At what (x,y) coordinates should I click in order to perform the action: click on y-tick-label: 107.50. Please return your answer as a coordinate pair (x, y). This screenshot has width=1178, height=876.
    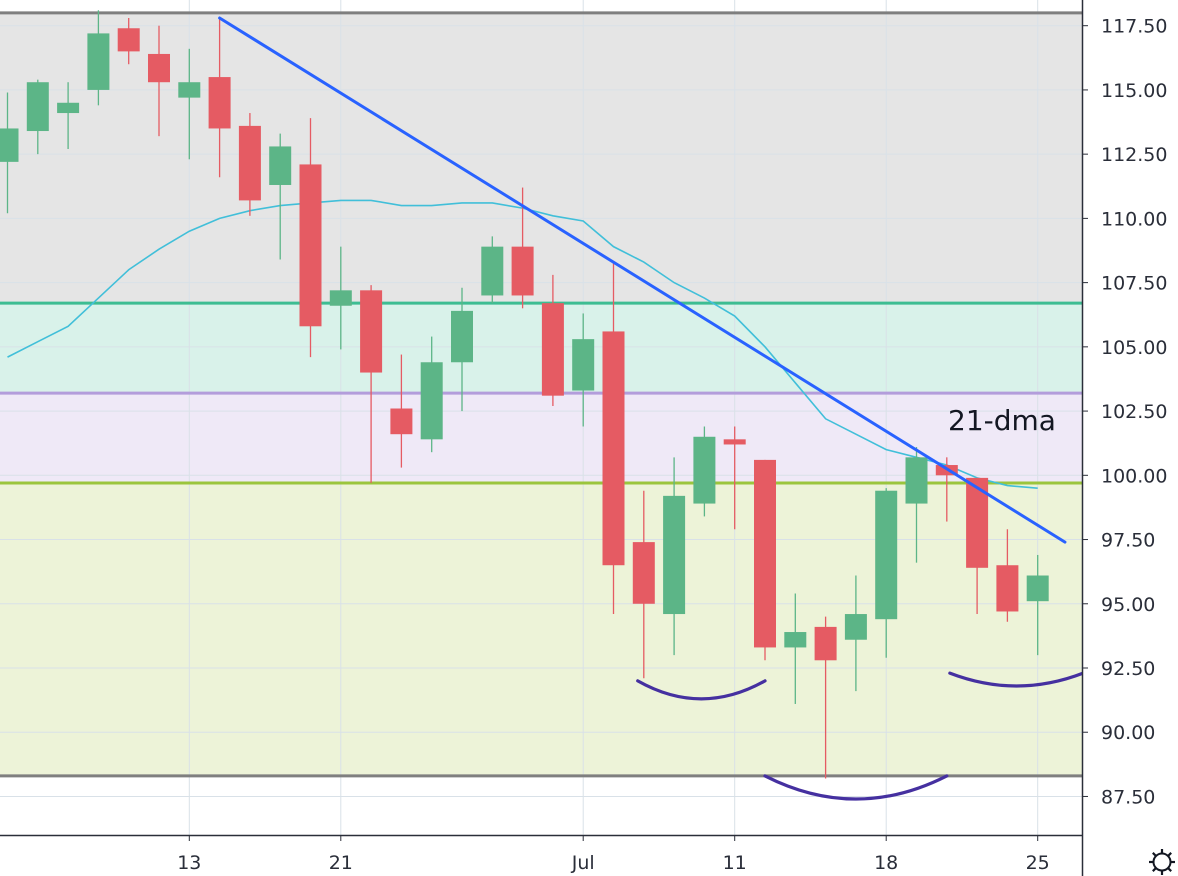
    Looking at the image, I should click on (1134, 284).